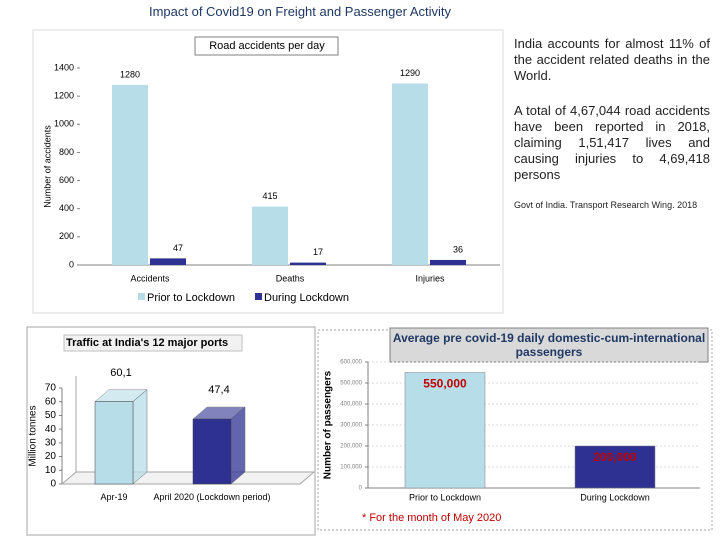 The width and height of the screenshot is (720, 540). I want to click on y-tick-label: 30, so click(51, 442).